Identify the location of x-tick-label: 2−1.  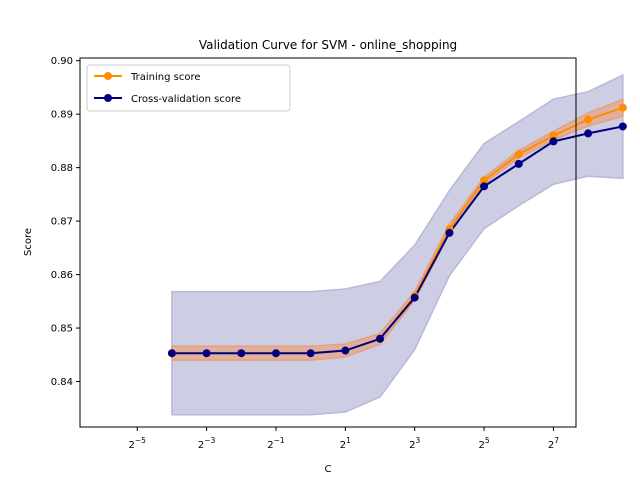
(276, 443).